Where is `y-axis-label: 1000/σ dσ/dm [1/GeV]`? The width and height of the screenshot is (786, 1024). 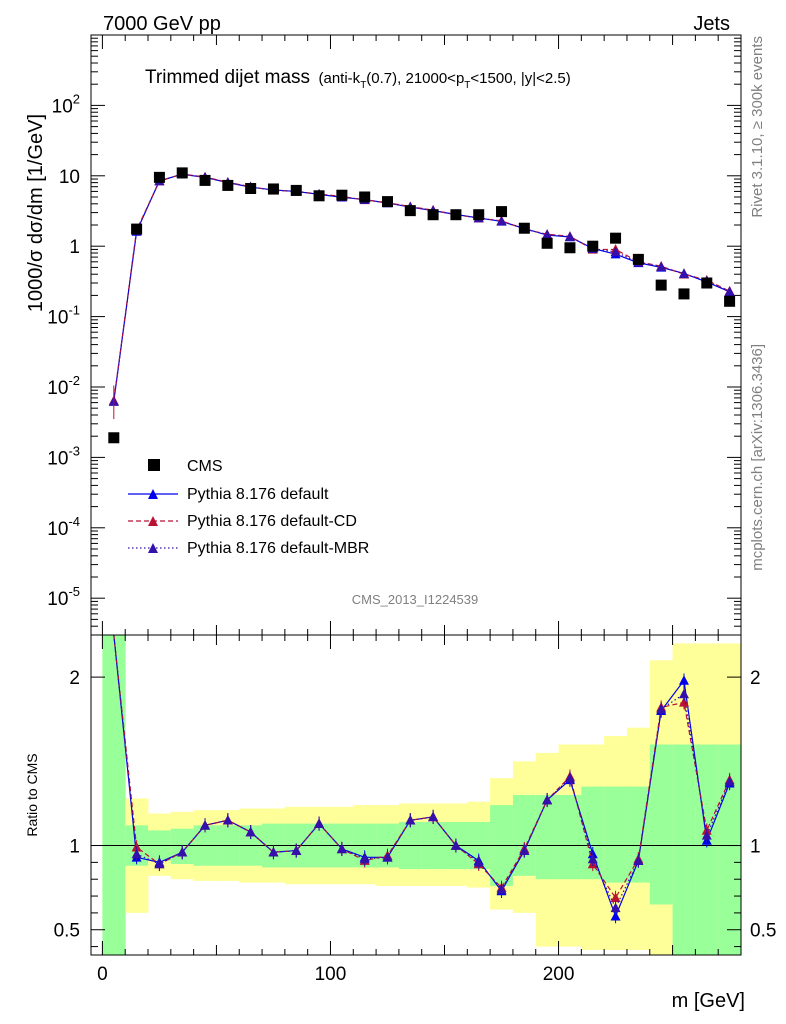
y-axis-label: 1000/σ dσ/dm [1/GeV] is located at coordinates (36, 213).